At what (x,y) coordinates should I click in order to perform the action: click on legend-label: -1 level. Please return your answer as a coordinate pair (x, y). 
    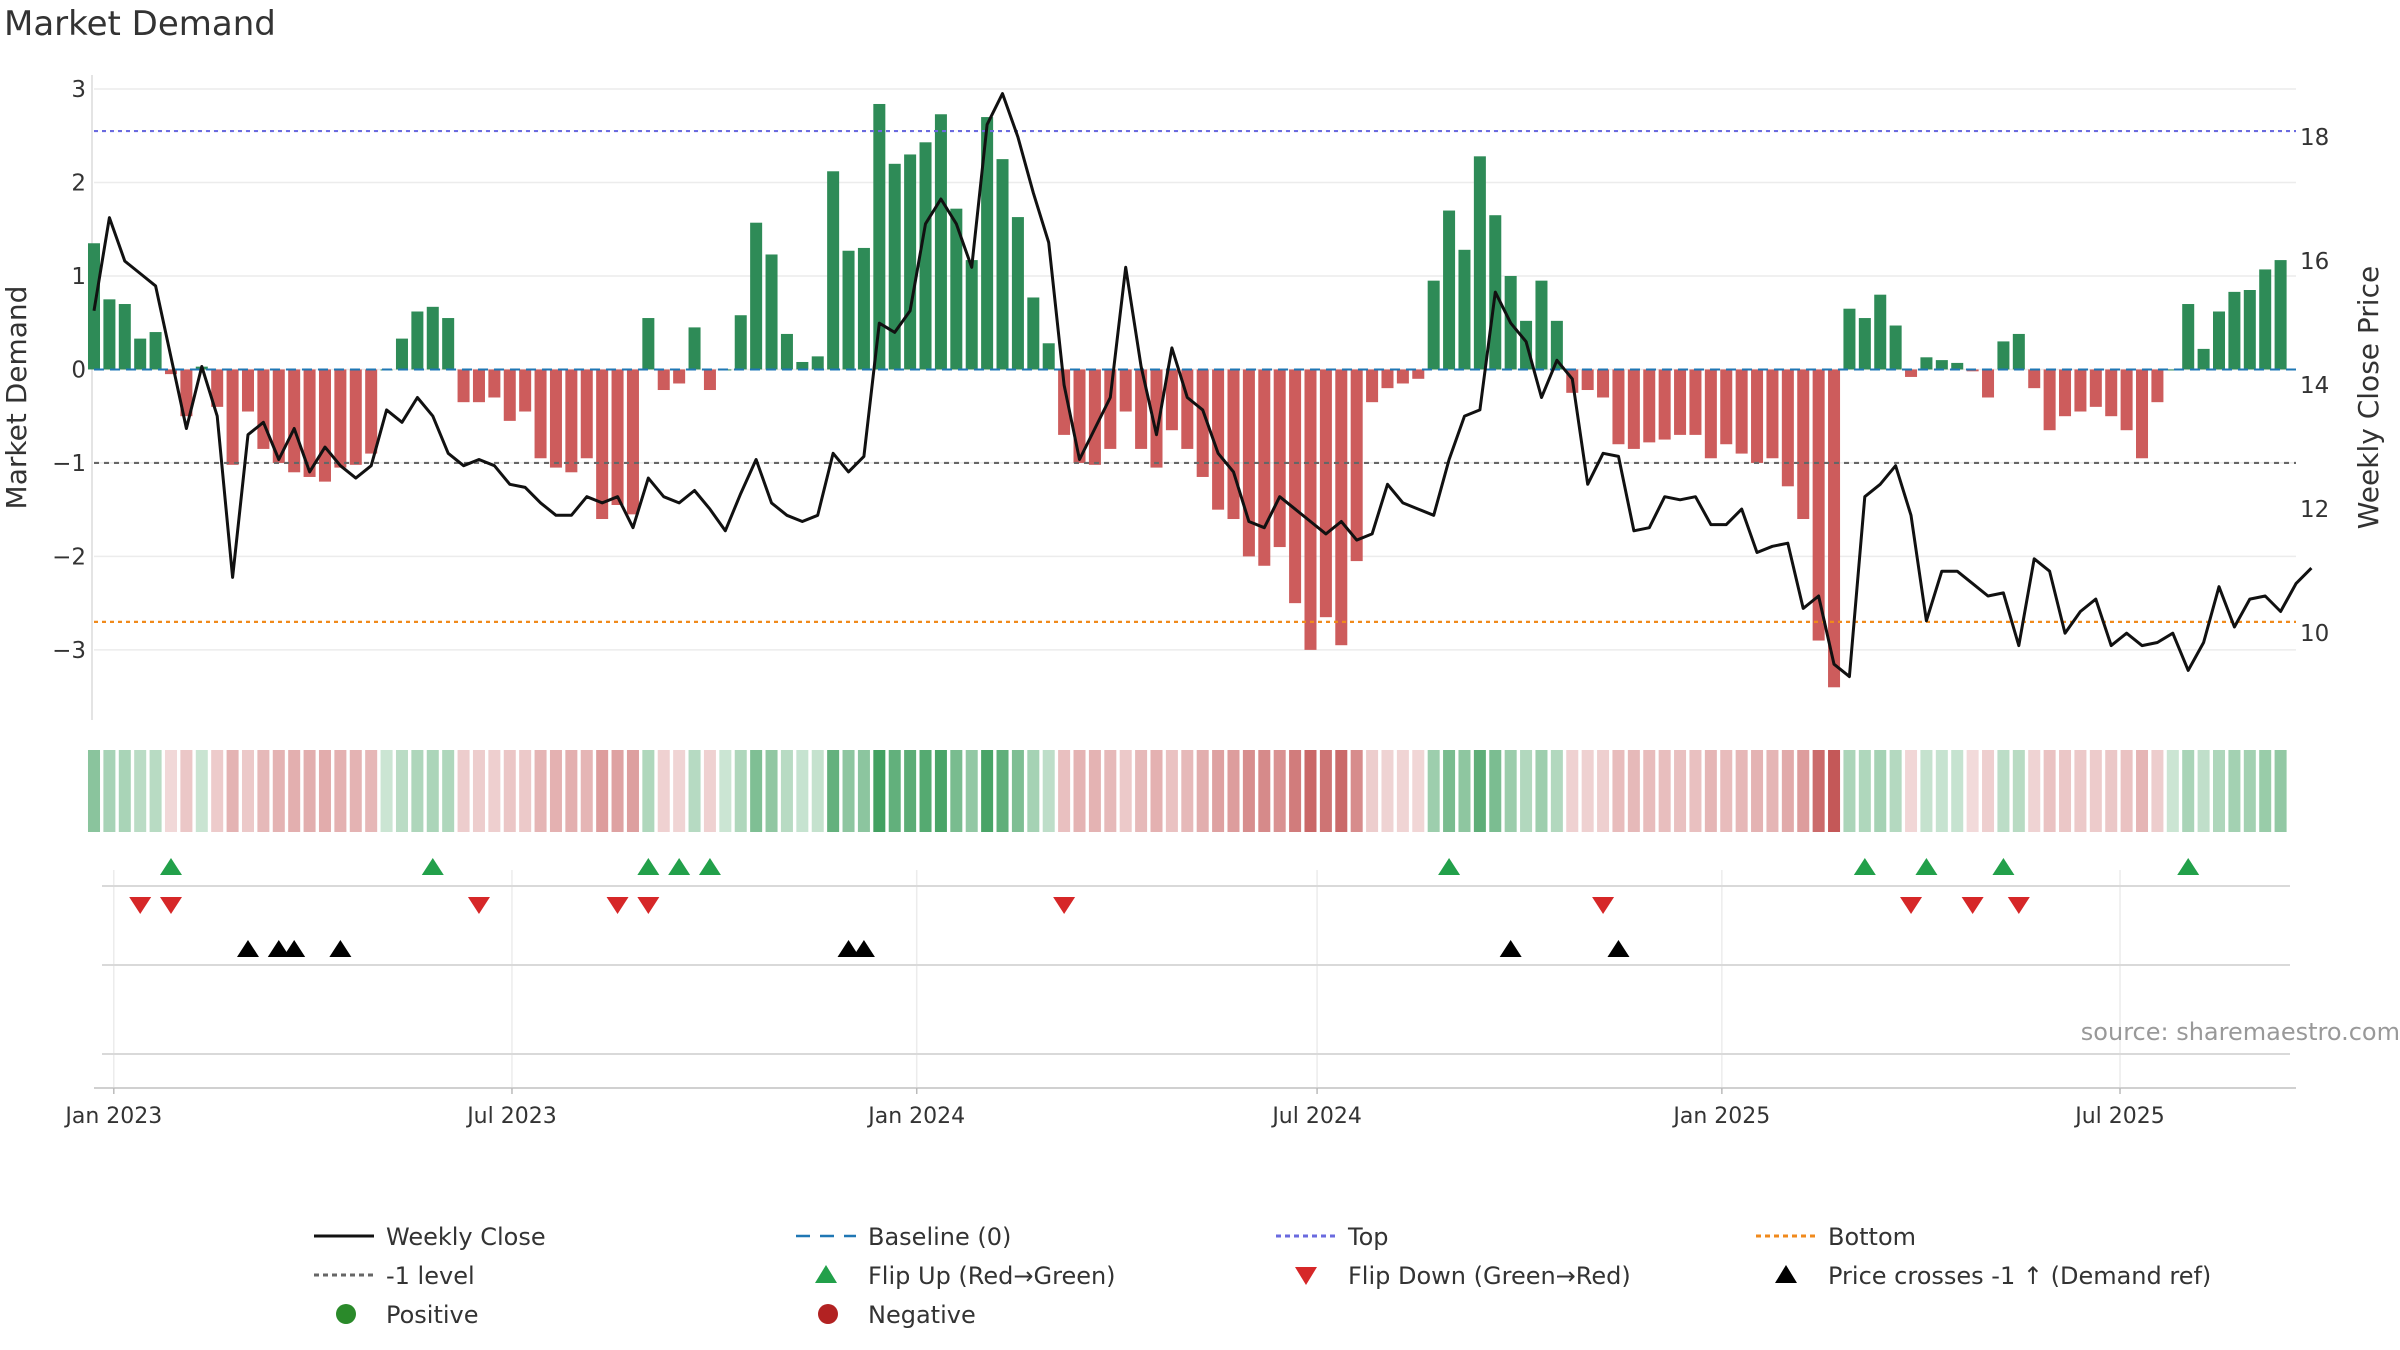
    Looking at the image, I should click on (430, 1276).